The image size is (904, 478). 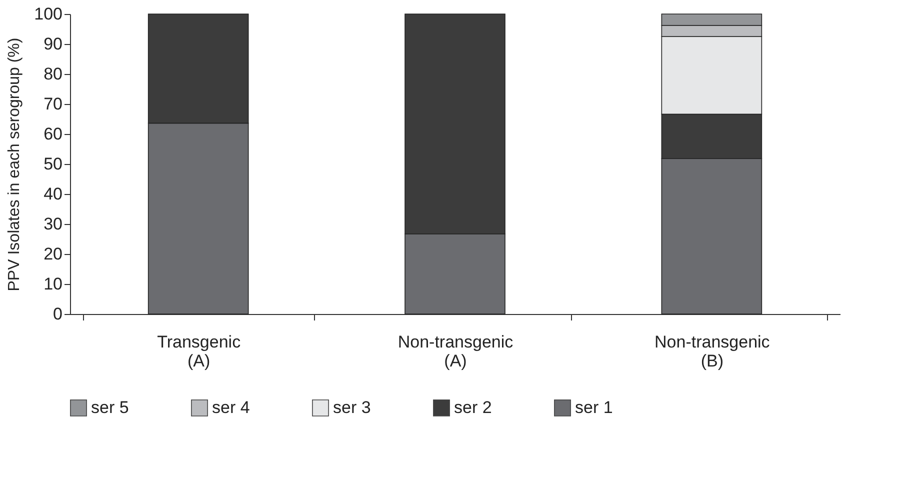 What do you see at coordinates (231, 407) in the screenshot?
I see `legend-label: ser 4` at bounding box center [231, 407].